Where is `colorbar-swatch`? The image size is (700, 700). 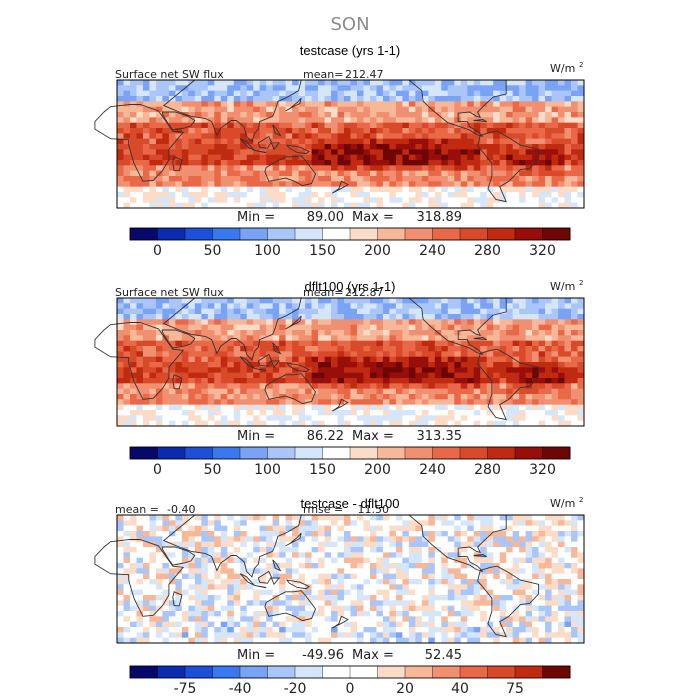 colorbar-swatch is located at coordinates (171, 453).